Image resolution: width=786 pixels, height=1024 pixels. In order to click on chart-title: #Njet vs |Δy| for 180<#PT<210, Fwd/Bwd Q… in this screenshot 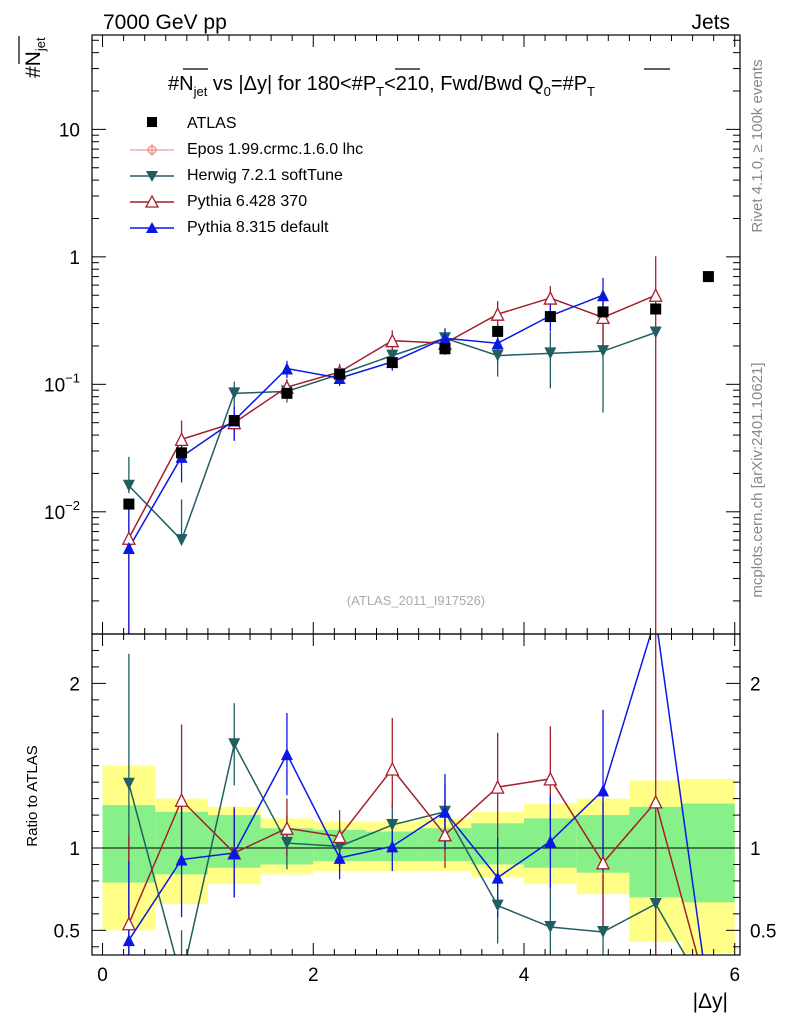, I will do `click(419, 83)`.